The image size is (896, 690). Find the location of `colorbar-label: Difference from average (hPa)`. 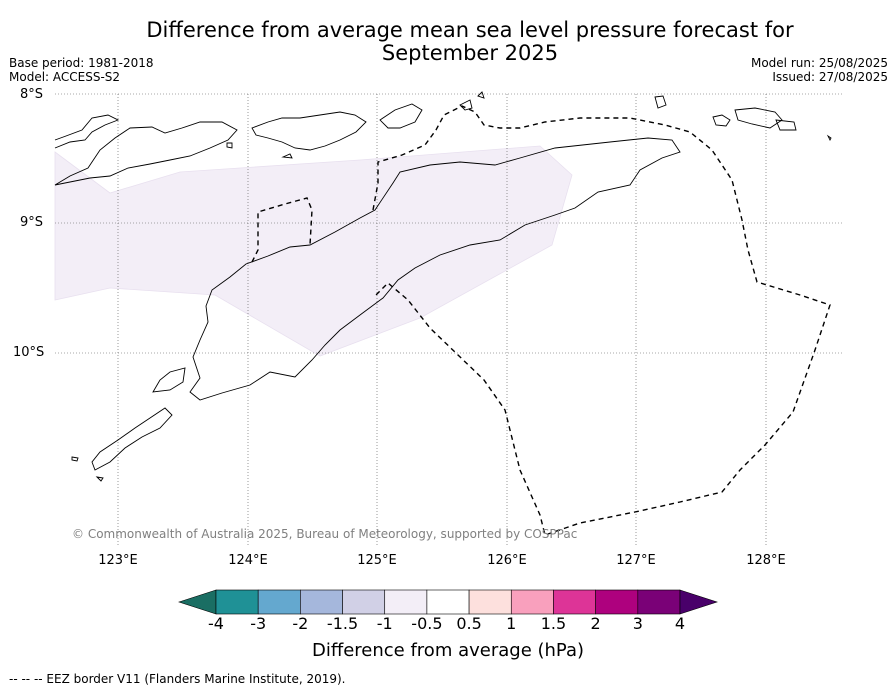

colorbar-label: Difference from average (hPa) is located at coordinates (448, 650).